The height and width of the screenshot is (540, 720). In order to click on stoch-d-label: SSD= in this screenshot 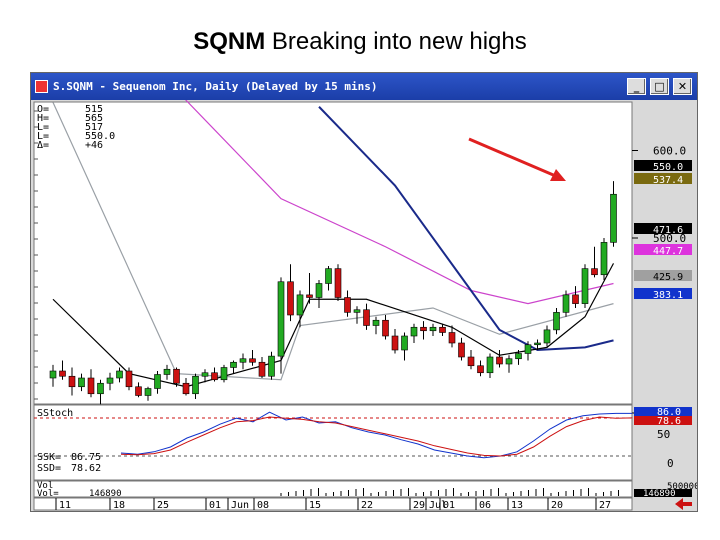, I will do `click(49, 468)`.